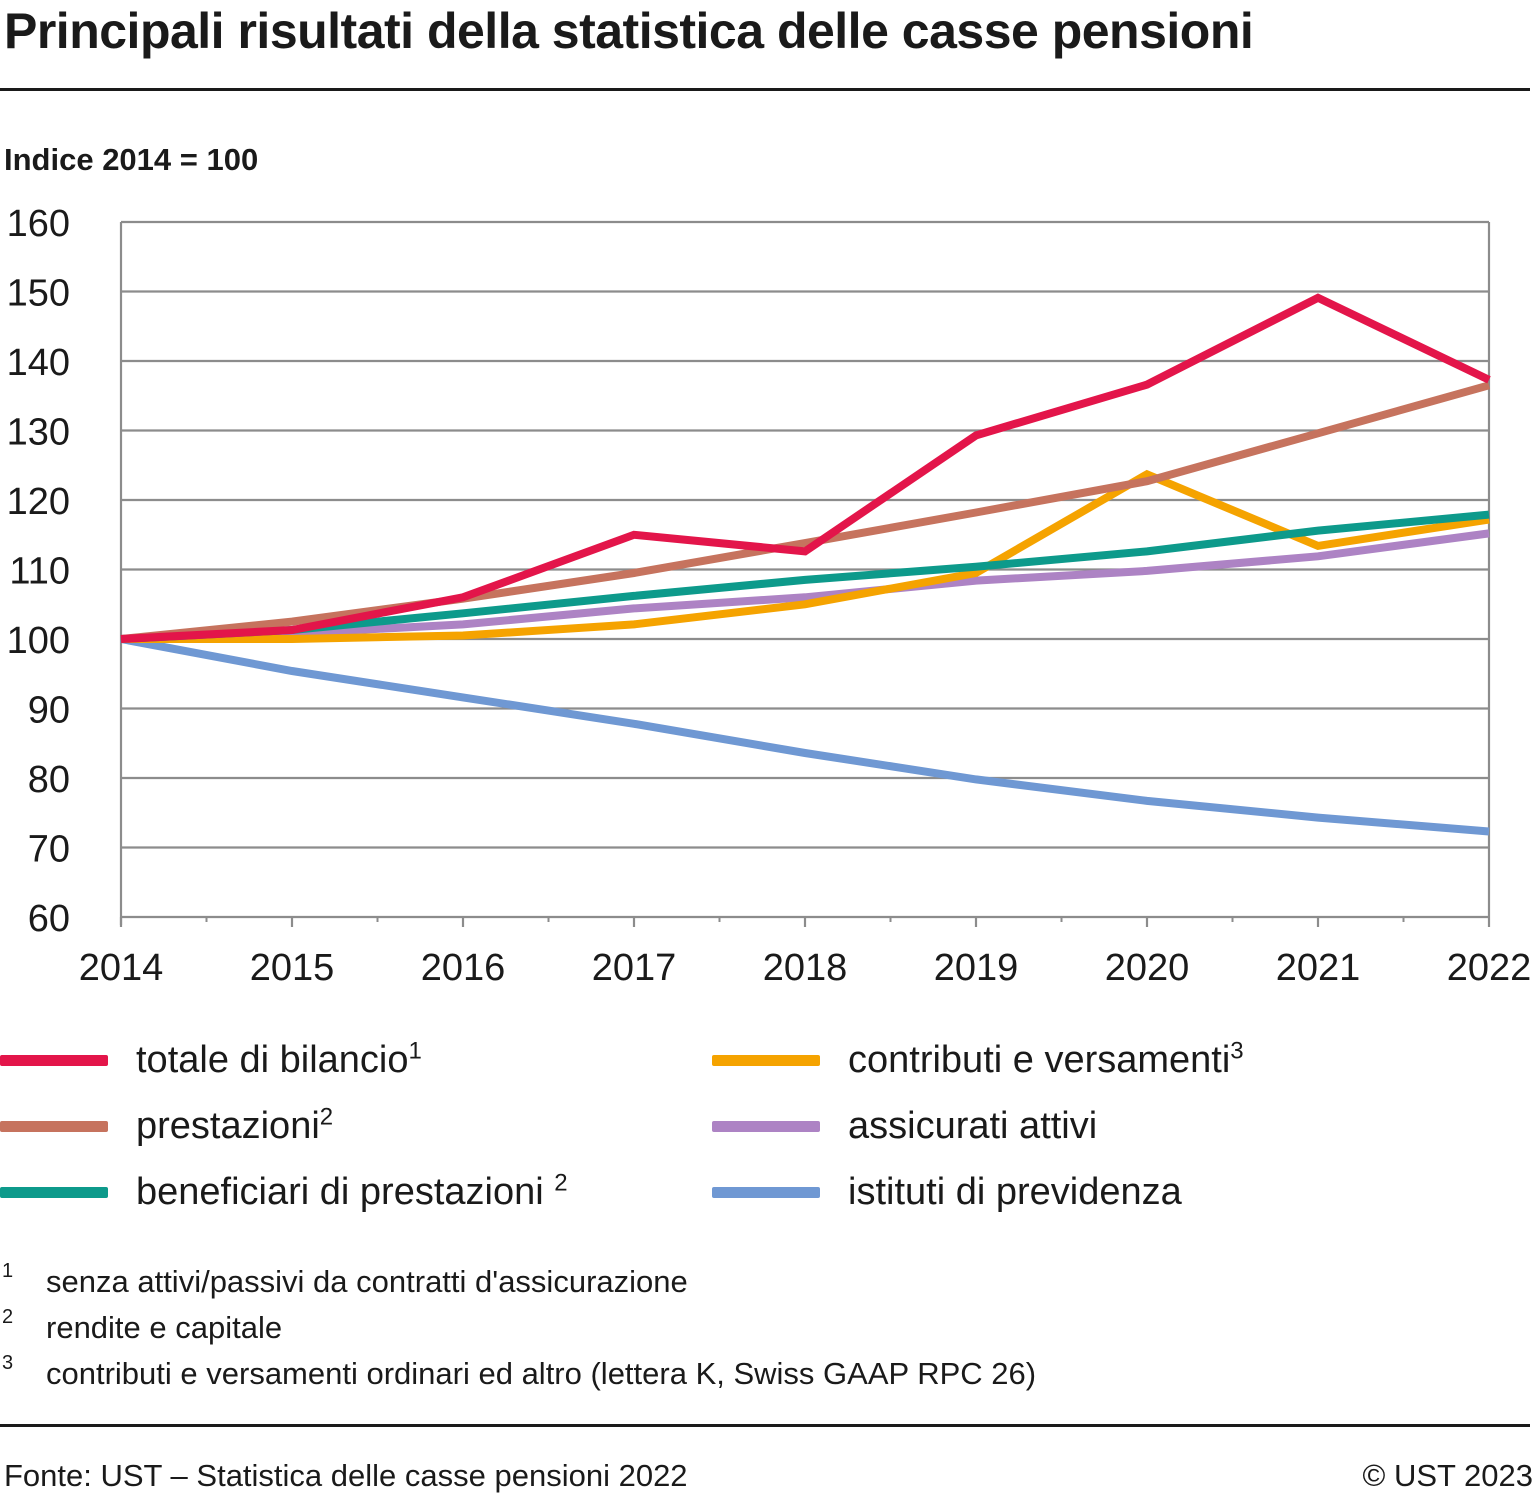  I want to click on footer-divider, so click(765, 1425).